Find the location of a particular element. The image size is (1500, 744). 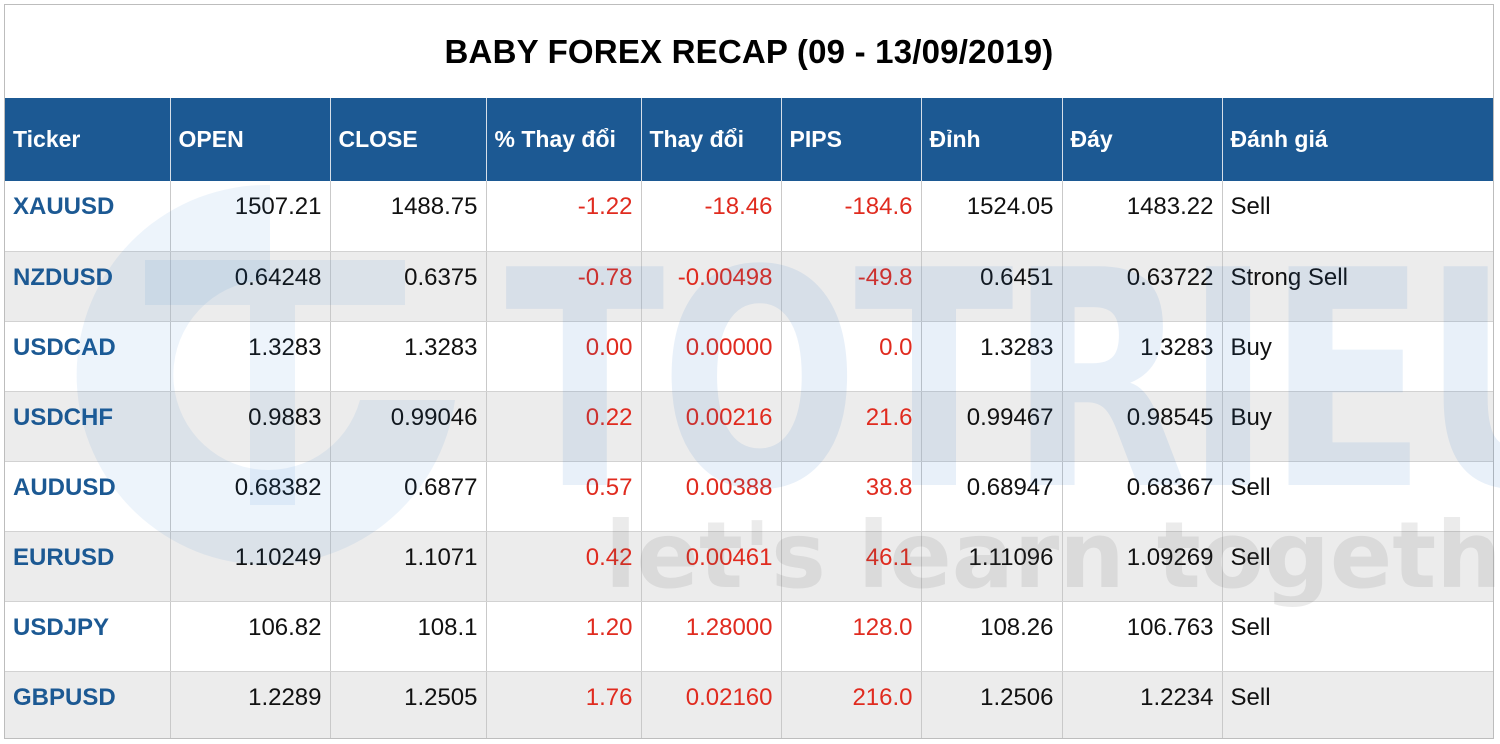

cell-pips: 0.0 is located at coordinates (851, 356).